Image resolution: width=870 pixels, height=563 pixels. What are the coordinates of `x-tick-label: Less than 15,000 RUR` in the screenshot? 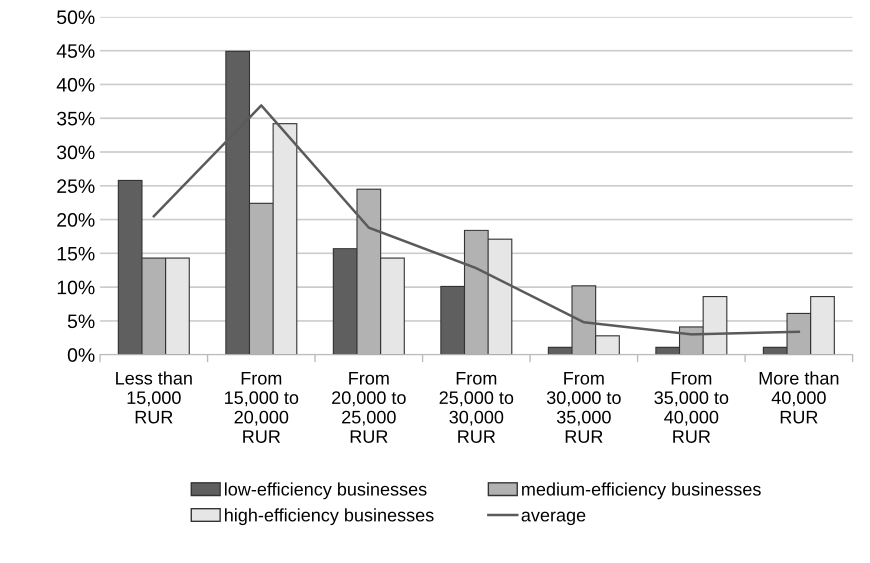 It's located at (154, 397).